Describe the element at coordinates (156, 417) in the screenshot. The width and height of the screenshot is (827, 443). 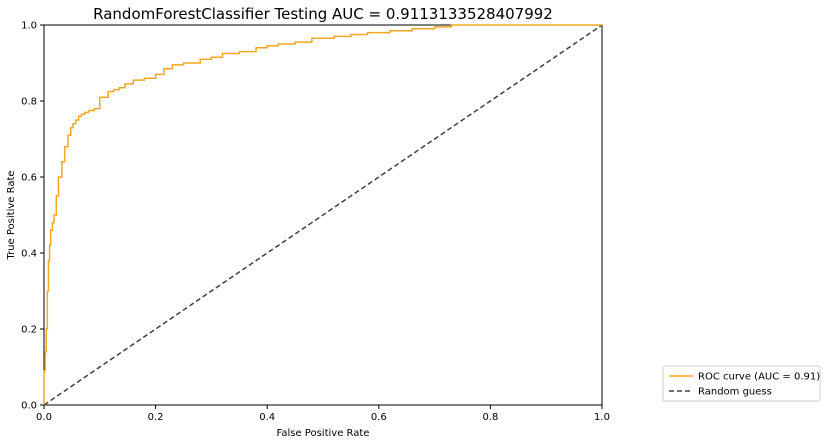
I see `x-tick-label: 0.2` at that location.